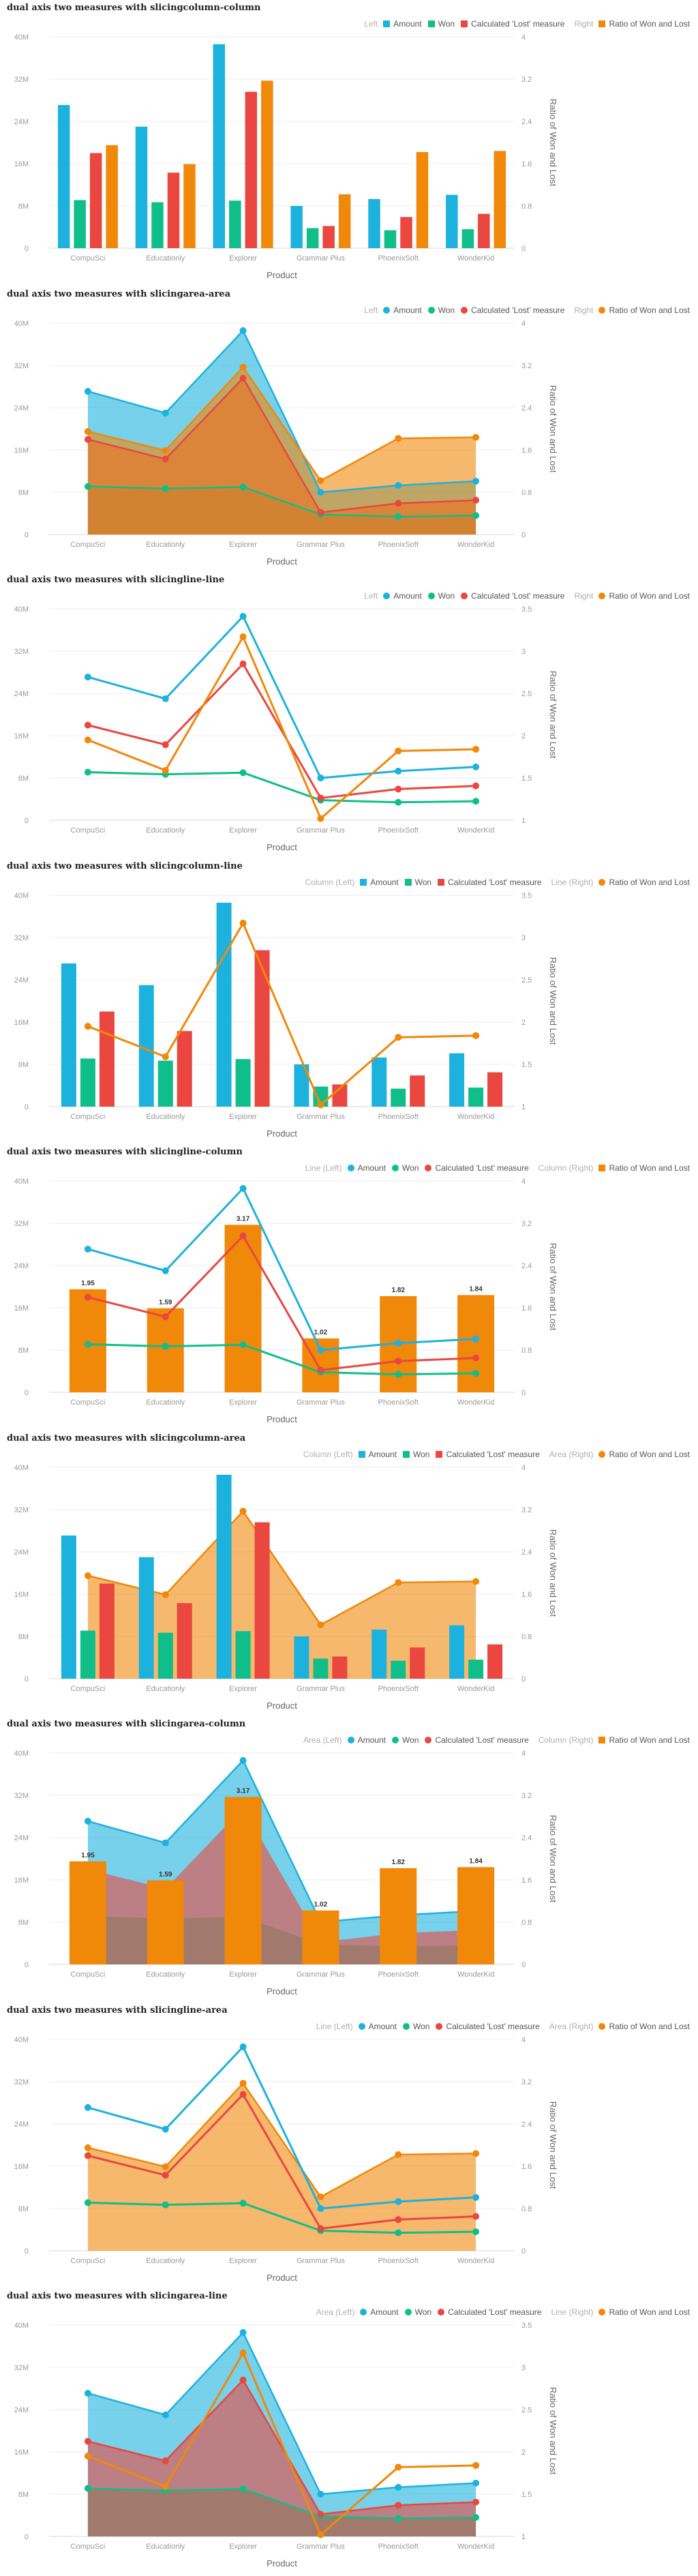  What do you see at coordinates (281, 1268) in the screenshot?
I see `line-amount` at bounding box center [281, 1268].